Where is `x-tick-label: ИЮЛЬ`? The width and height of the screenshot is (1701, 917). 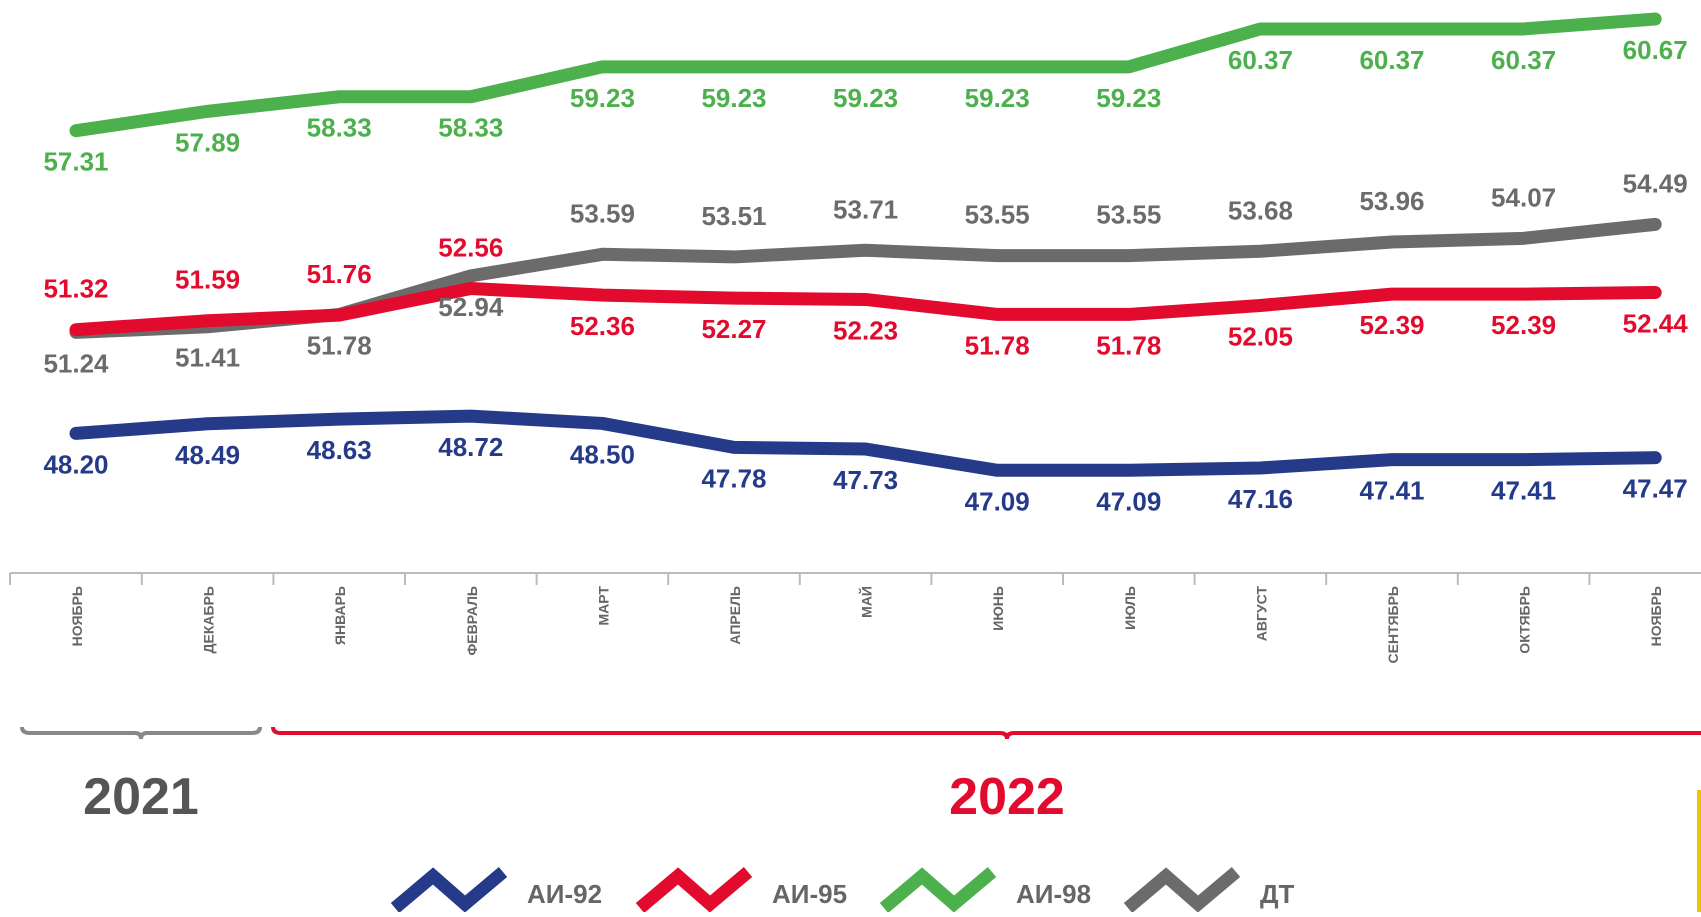
x-tick-label: ИЮЛЬ is located at coordinates (1130, 608).